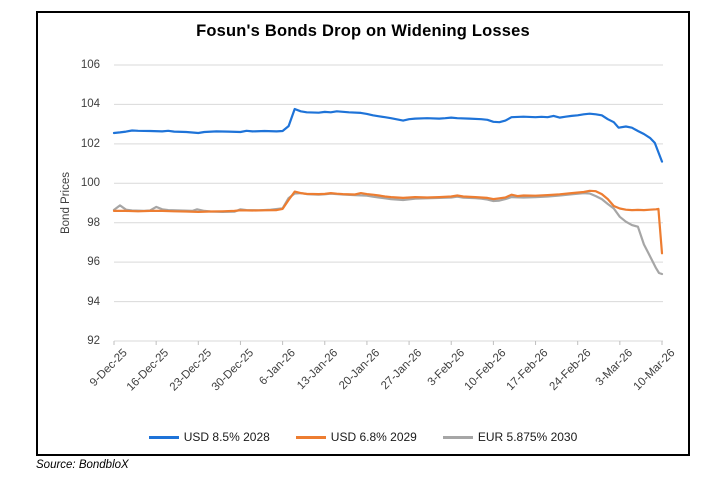 The width and height of the screenshot is (724, 478). I want to click on y-tick-label: 104, so click(90, 104).